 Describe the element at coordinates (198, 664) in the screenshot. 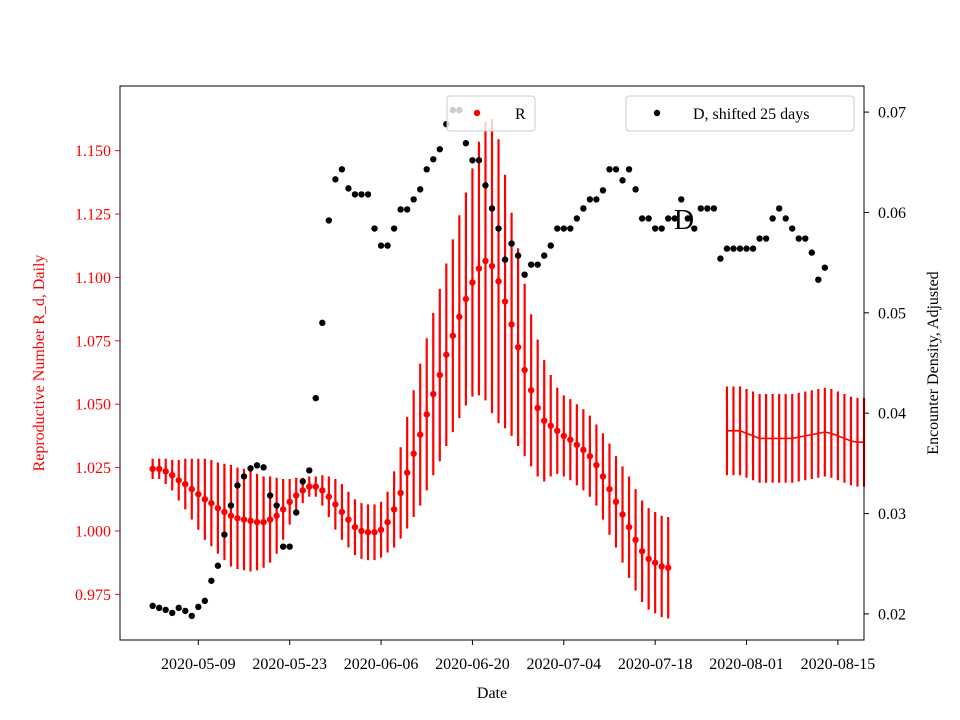

I see `x-tick-label: 2020-05-09` at that location.